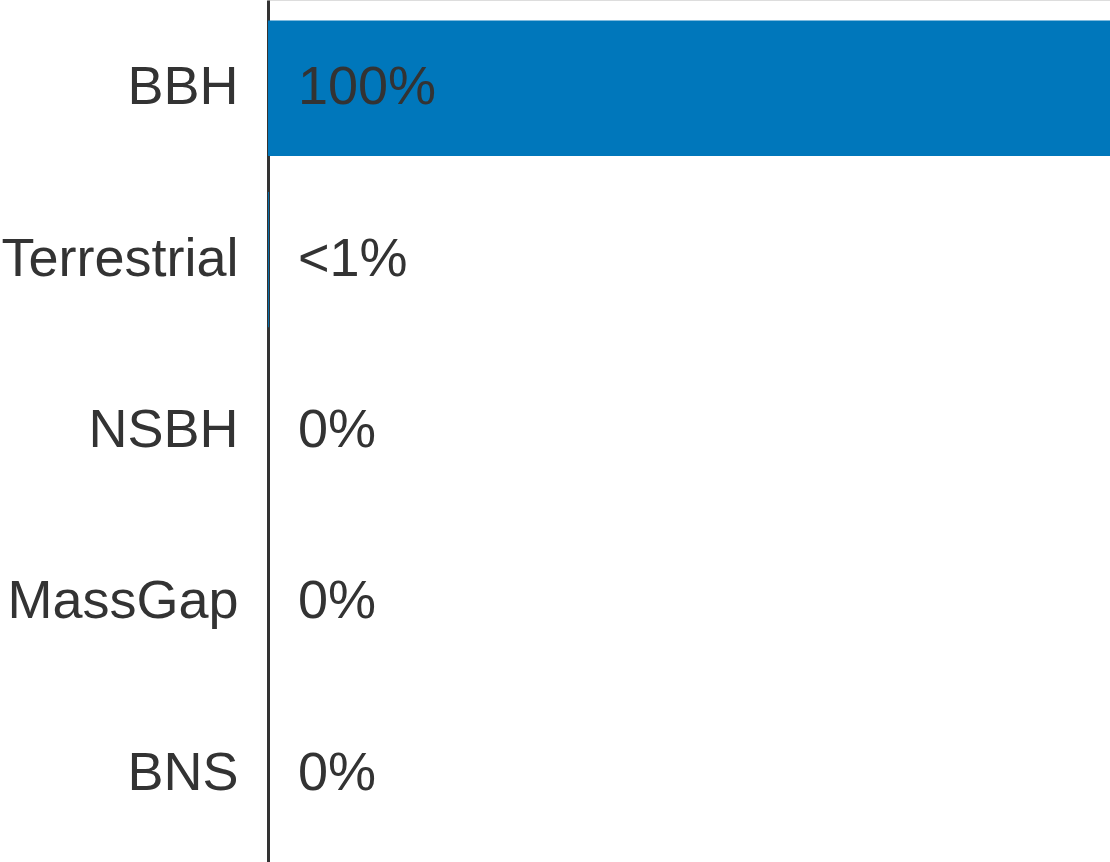 This screenshot has height=862, width=1110. Describe the element at coordinates (367, 85) in the screenshot. I see `data-label: 100%` at that location.